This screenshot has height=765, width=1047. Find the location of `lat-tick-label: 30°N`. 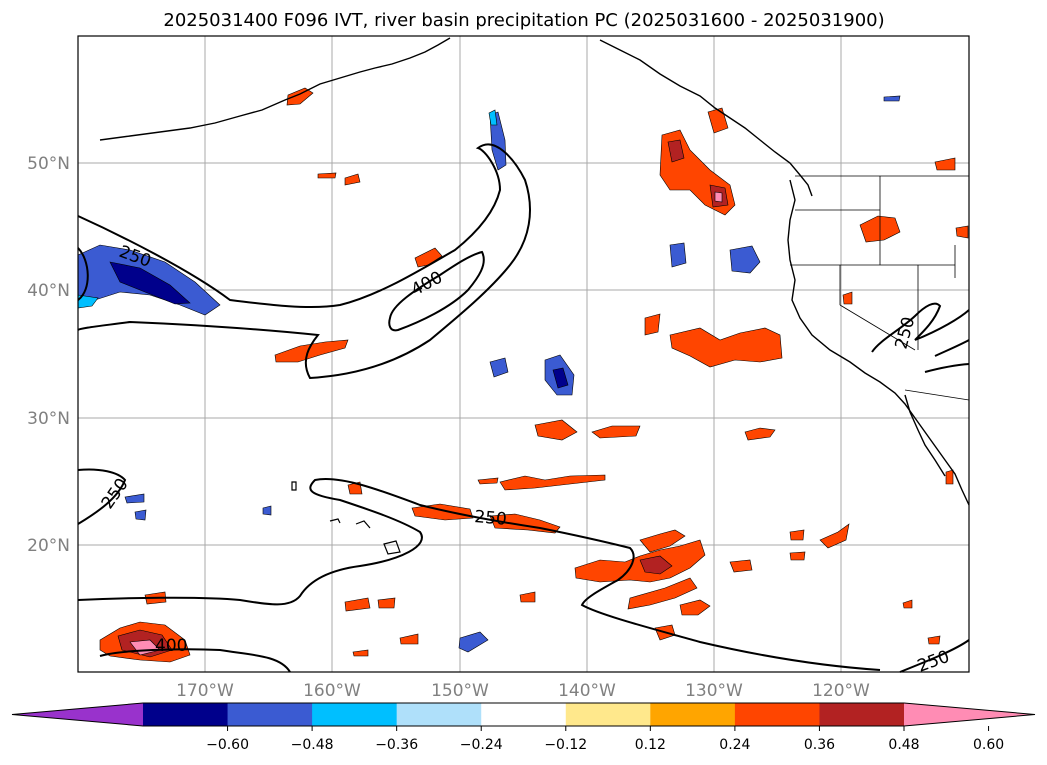

lat-tick-label: 30°N is located at coordinates (48, 419).